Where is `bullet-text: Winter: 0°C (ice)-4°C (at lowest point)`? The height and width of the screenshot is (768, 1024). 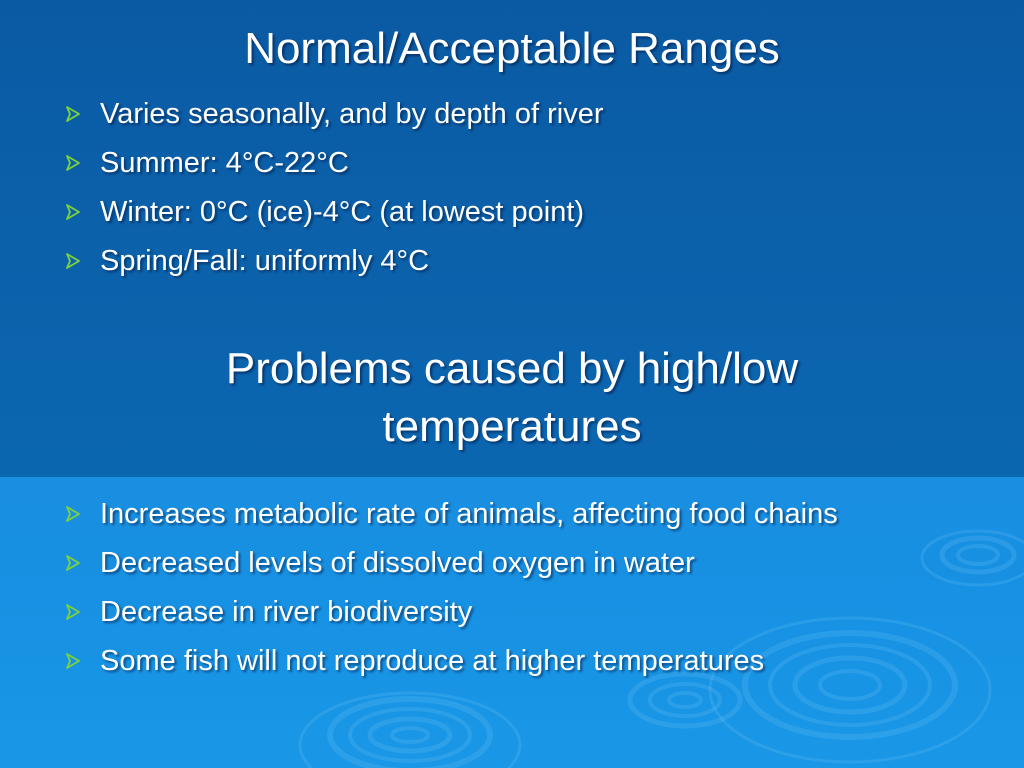
bullet-text: Winter: 0°C (ice)-4°C (at lowest point) is located at coordinates (342, 212).